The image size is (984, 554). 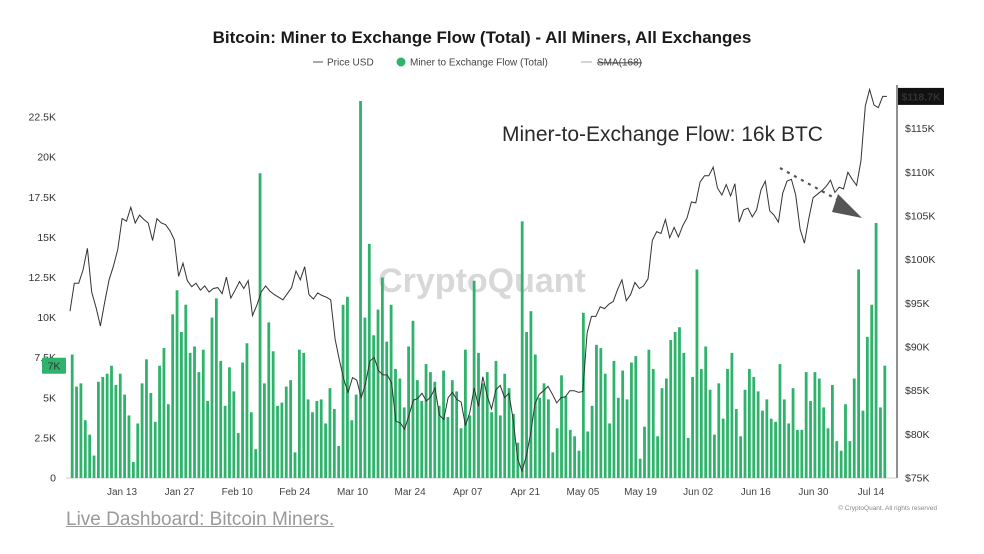 I want to click on left-current-badge: 7K, so click(x=54, y=365).